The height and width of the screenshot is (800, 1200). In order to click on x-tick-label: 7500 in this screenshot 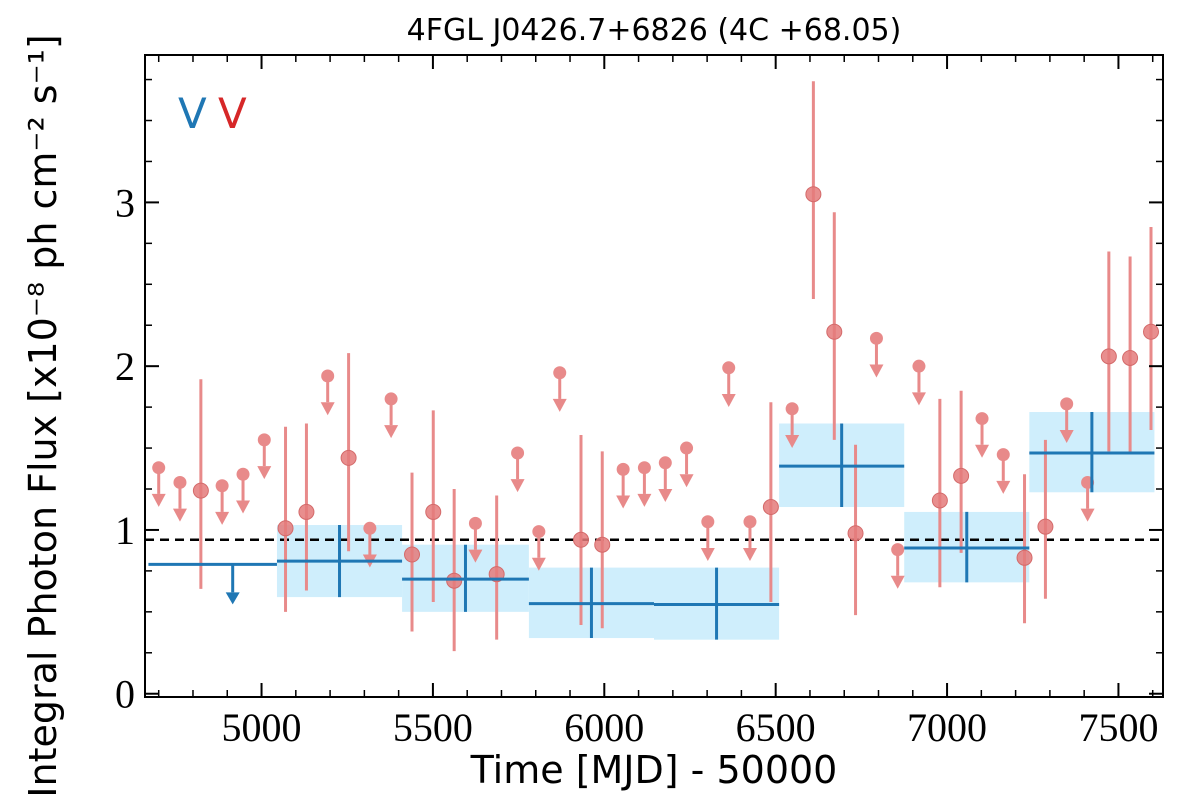, I will do `click(1118, 727)`.